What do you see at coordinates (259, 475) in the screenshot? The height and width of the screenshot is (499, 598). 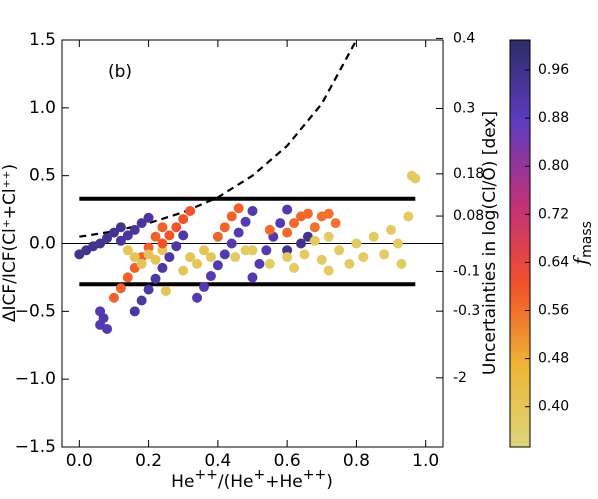 I see `x-label-part: +` at bounding box center [259, 475].